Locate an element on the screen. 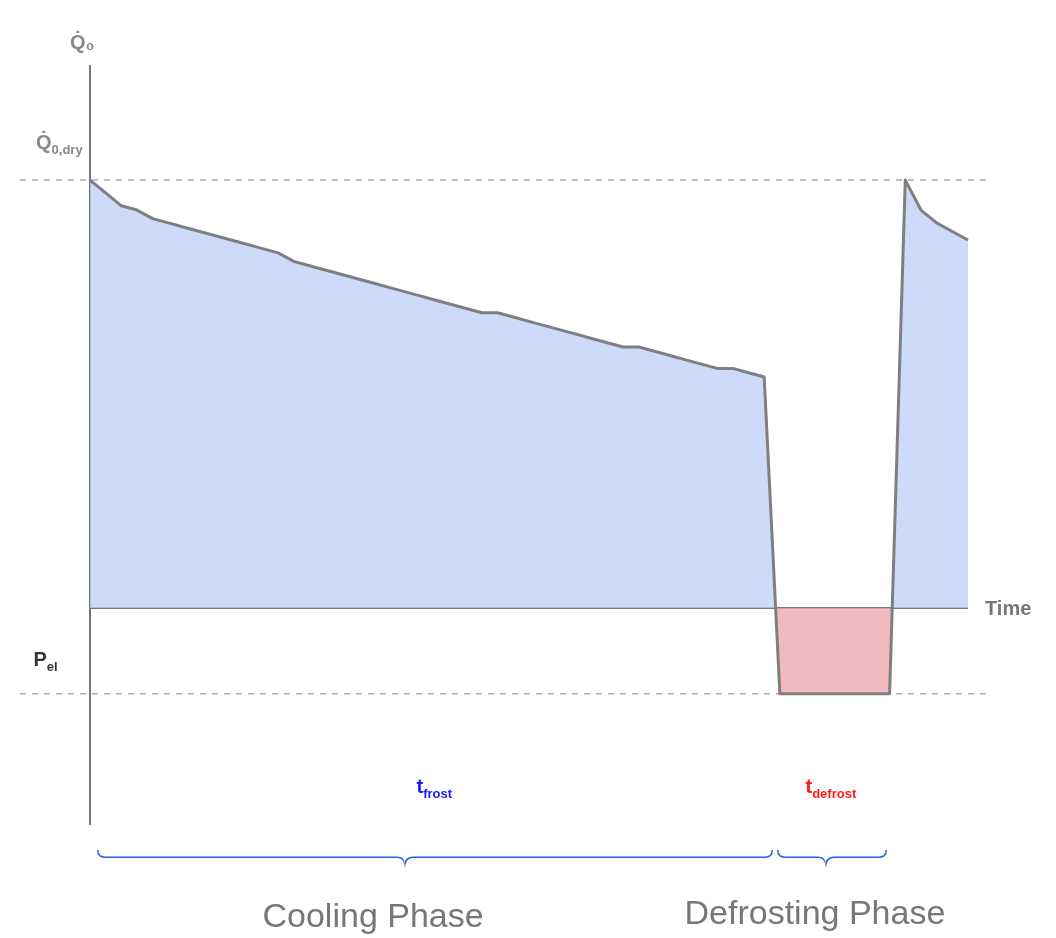 The height and width of the screenshot is (938, 1056). ref-line-label: Q̇$_{0,dry}$ is located at coordinates (59, 144).